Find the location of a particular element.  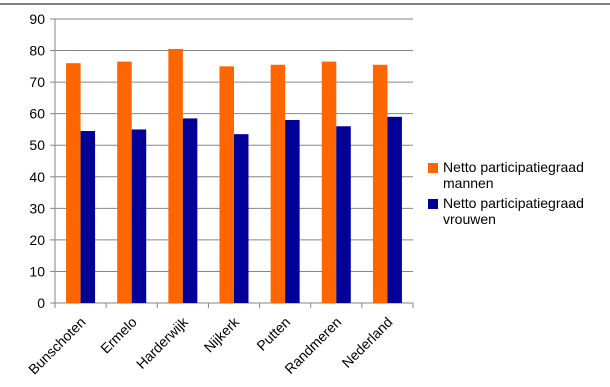

legend-label: Netto participatiegraad vrouwen is located at coordinates (513, 211).